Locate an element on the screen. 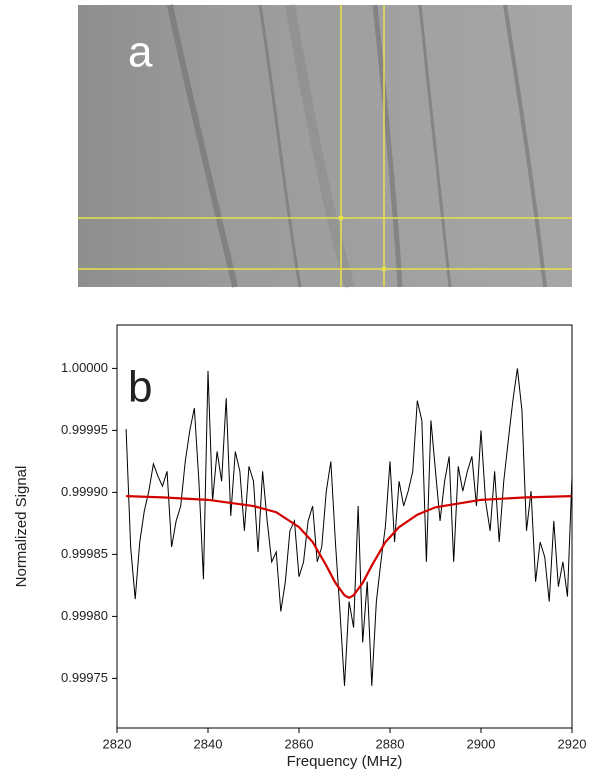 This screenshot has height=777, width=592. x-tick-label: 2900 is located at coordinates (481, 743).